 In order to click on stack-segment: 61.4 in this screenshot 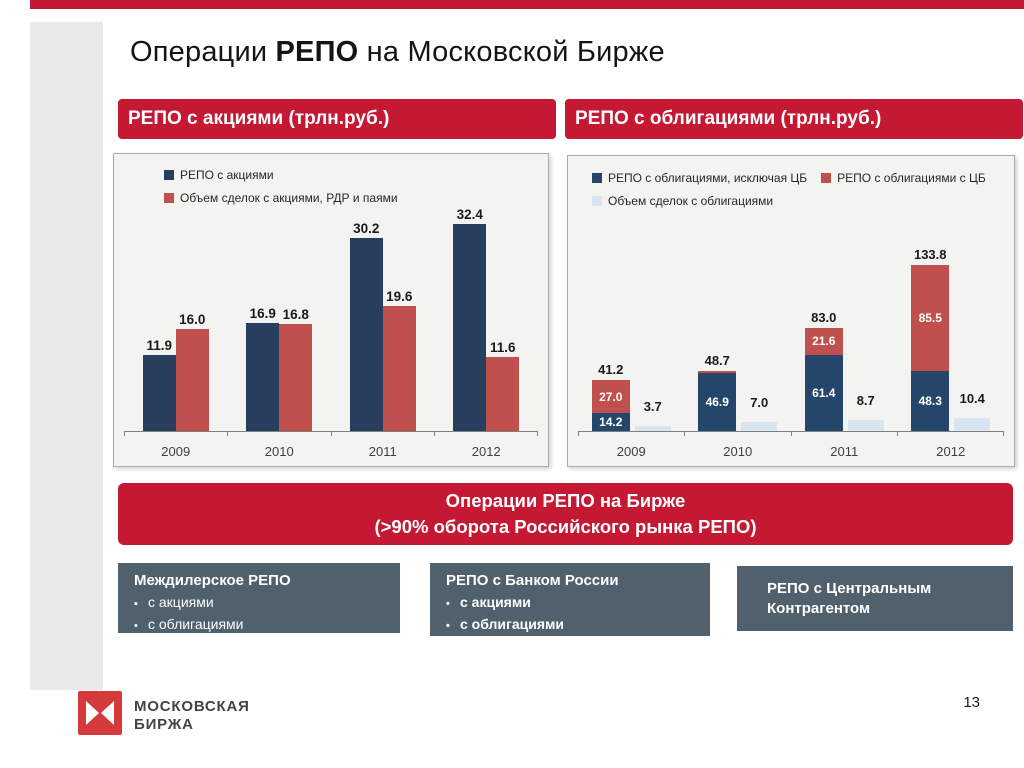, I will do `click(823, 392)`.